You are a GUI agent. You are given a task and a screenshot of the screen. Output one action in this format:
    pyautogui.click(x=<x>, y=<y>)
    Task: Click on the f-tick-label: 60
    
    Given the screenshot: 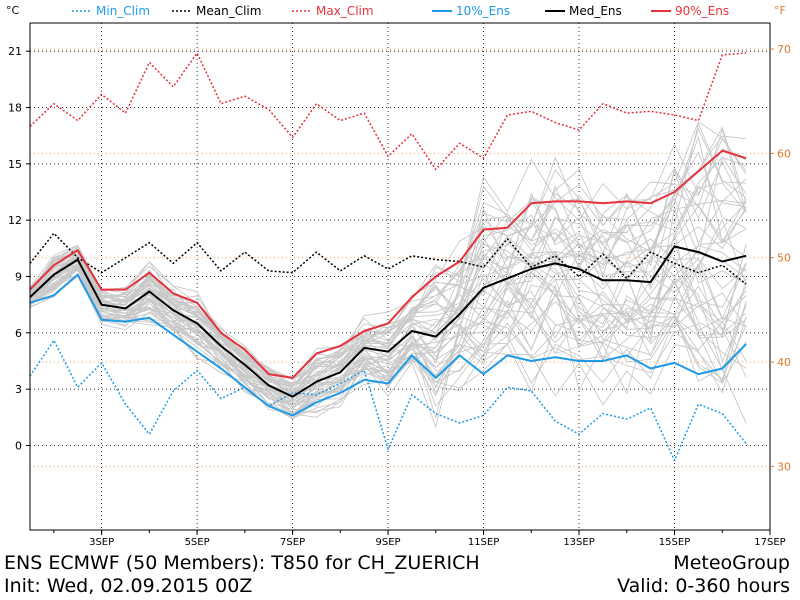 What is the action you would take?
    pyautogui.click(x=784, y=153)
    